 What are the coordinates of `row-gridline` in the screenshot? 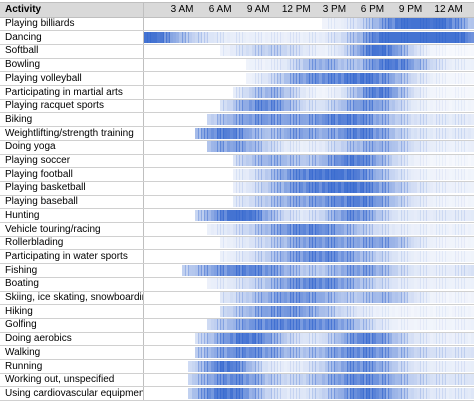 It's located at (237, 113).